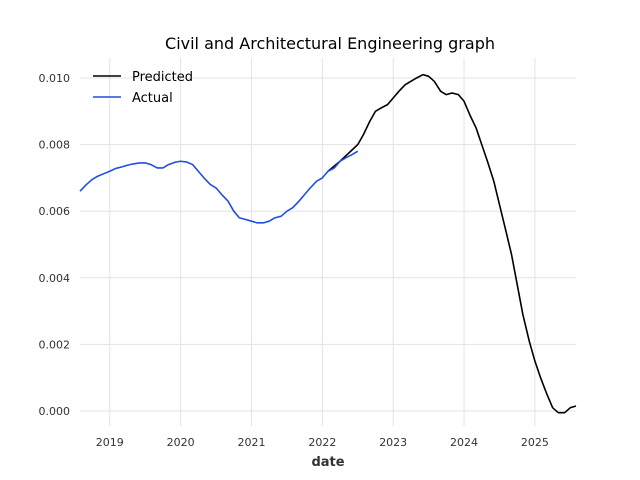 The image size is (640, 480). Describe the element at coordinates (393, 442) in the screenshot. I see `x-tick-label: 2023` at that location.